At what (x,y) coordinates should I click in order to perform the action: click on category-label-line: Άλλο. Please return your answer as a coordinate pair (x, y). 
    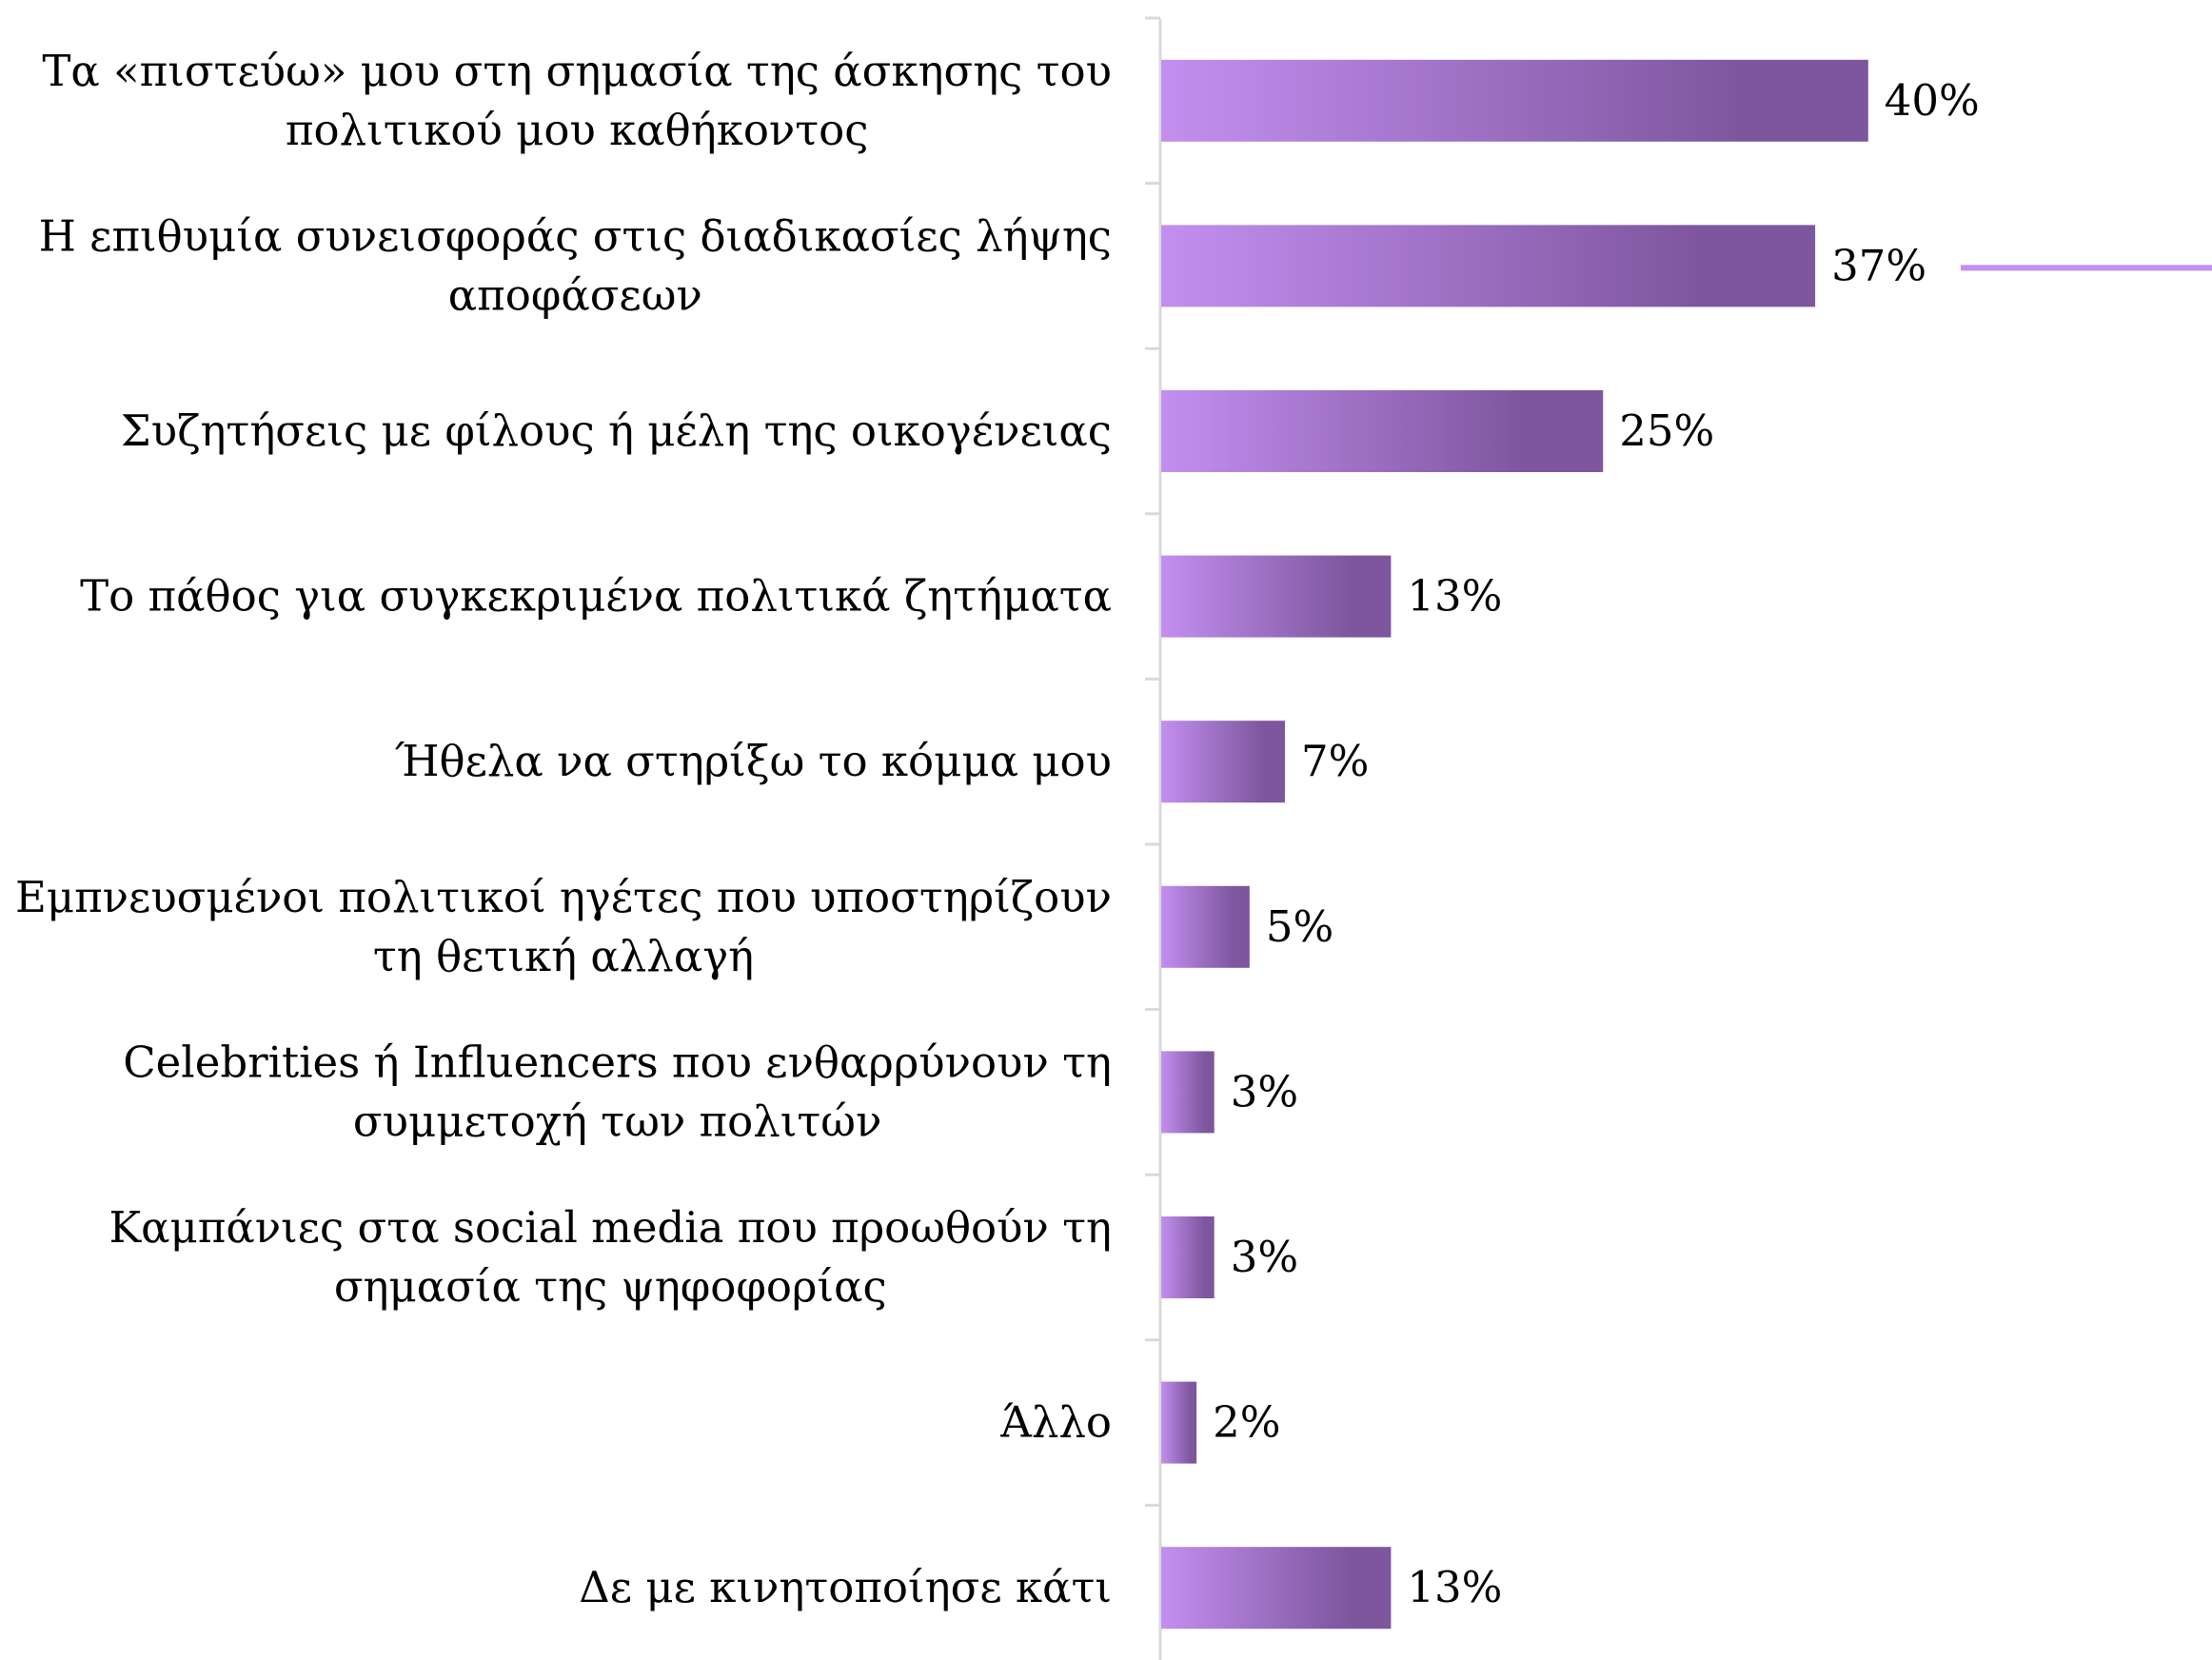
    Looking at the image, I should click on (1055, 1422).